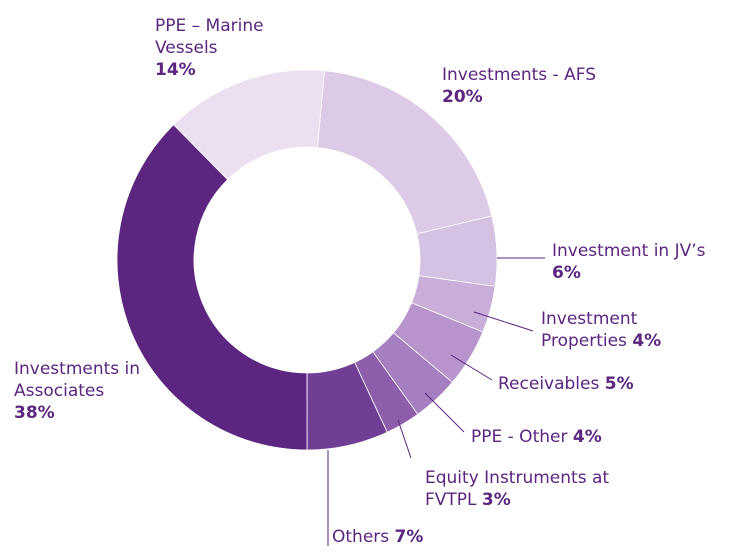 This screenshot has width=730, height=560. Describe the element at coordinates (462, 97) in the screenshot. I see `slice-value: 20%` at that location.